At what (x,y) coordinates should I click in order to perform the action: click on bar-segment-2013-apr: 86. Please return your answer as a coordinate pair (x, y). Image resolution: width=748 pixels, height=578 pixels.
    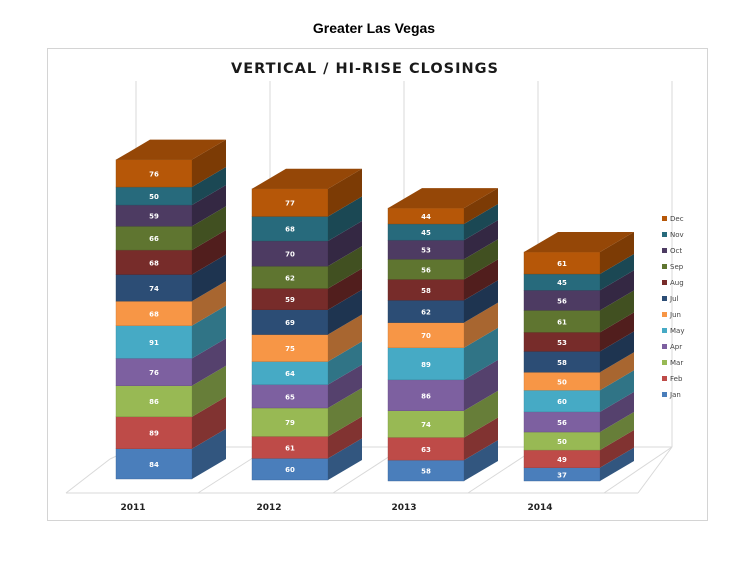
    Looking at the image, I should click on (442, 385).